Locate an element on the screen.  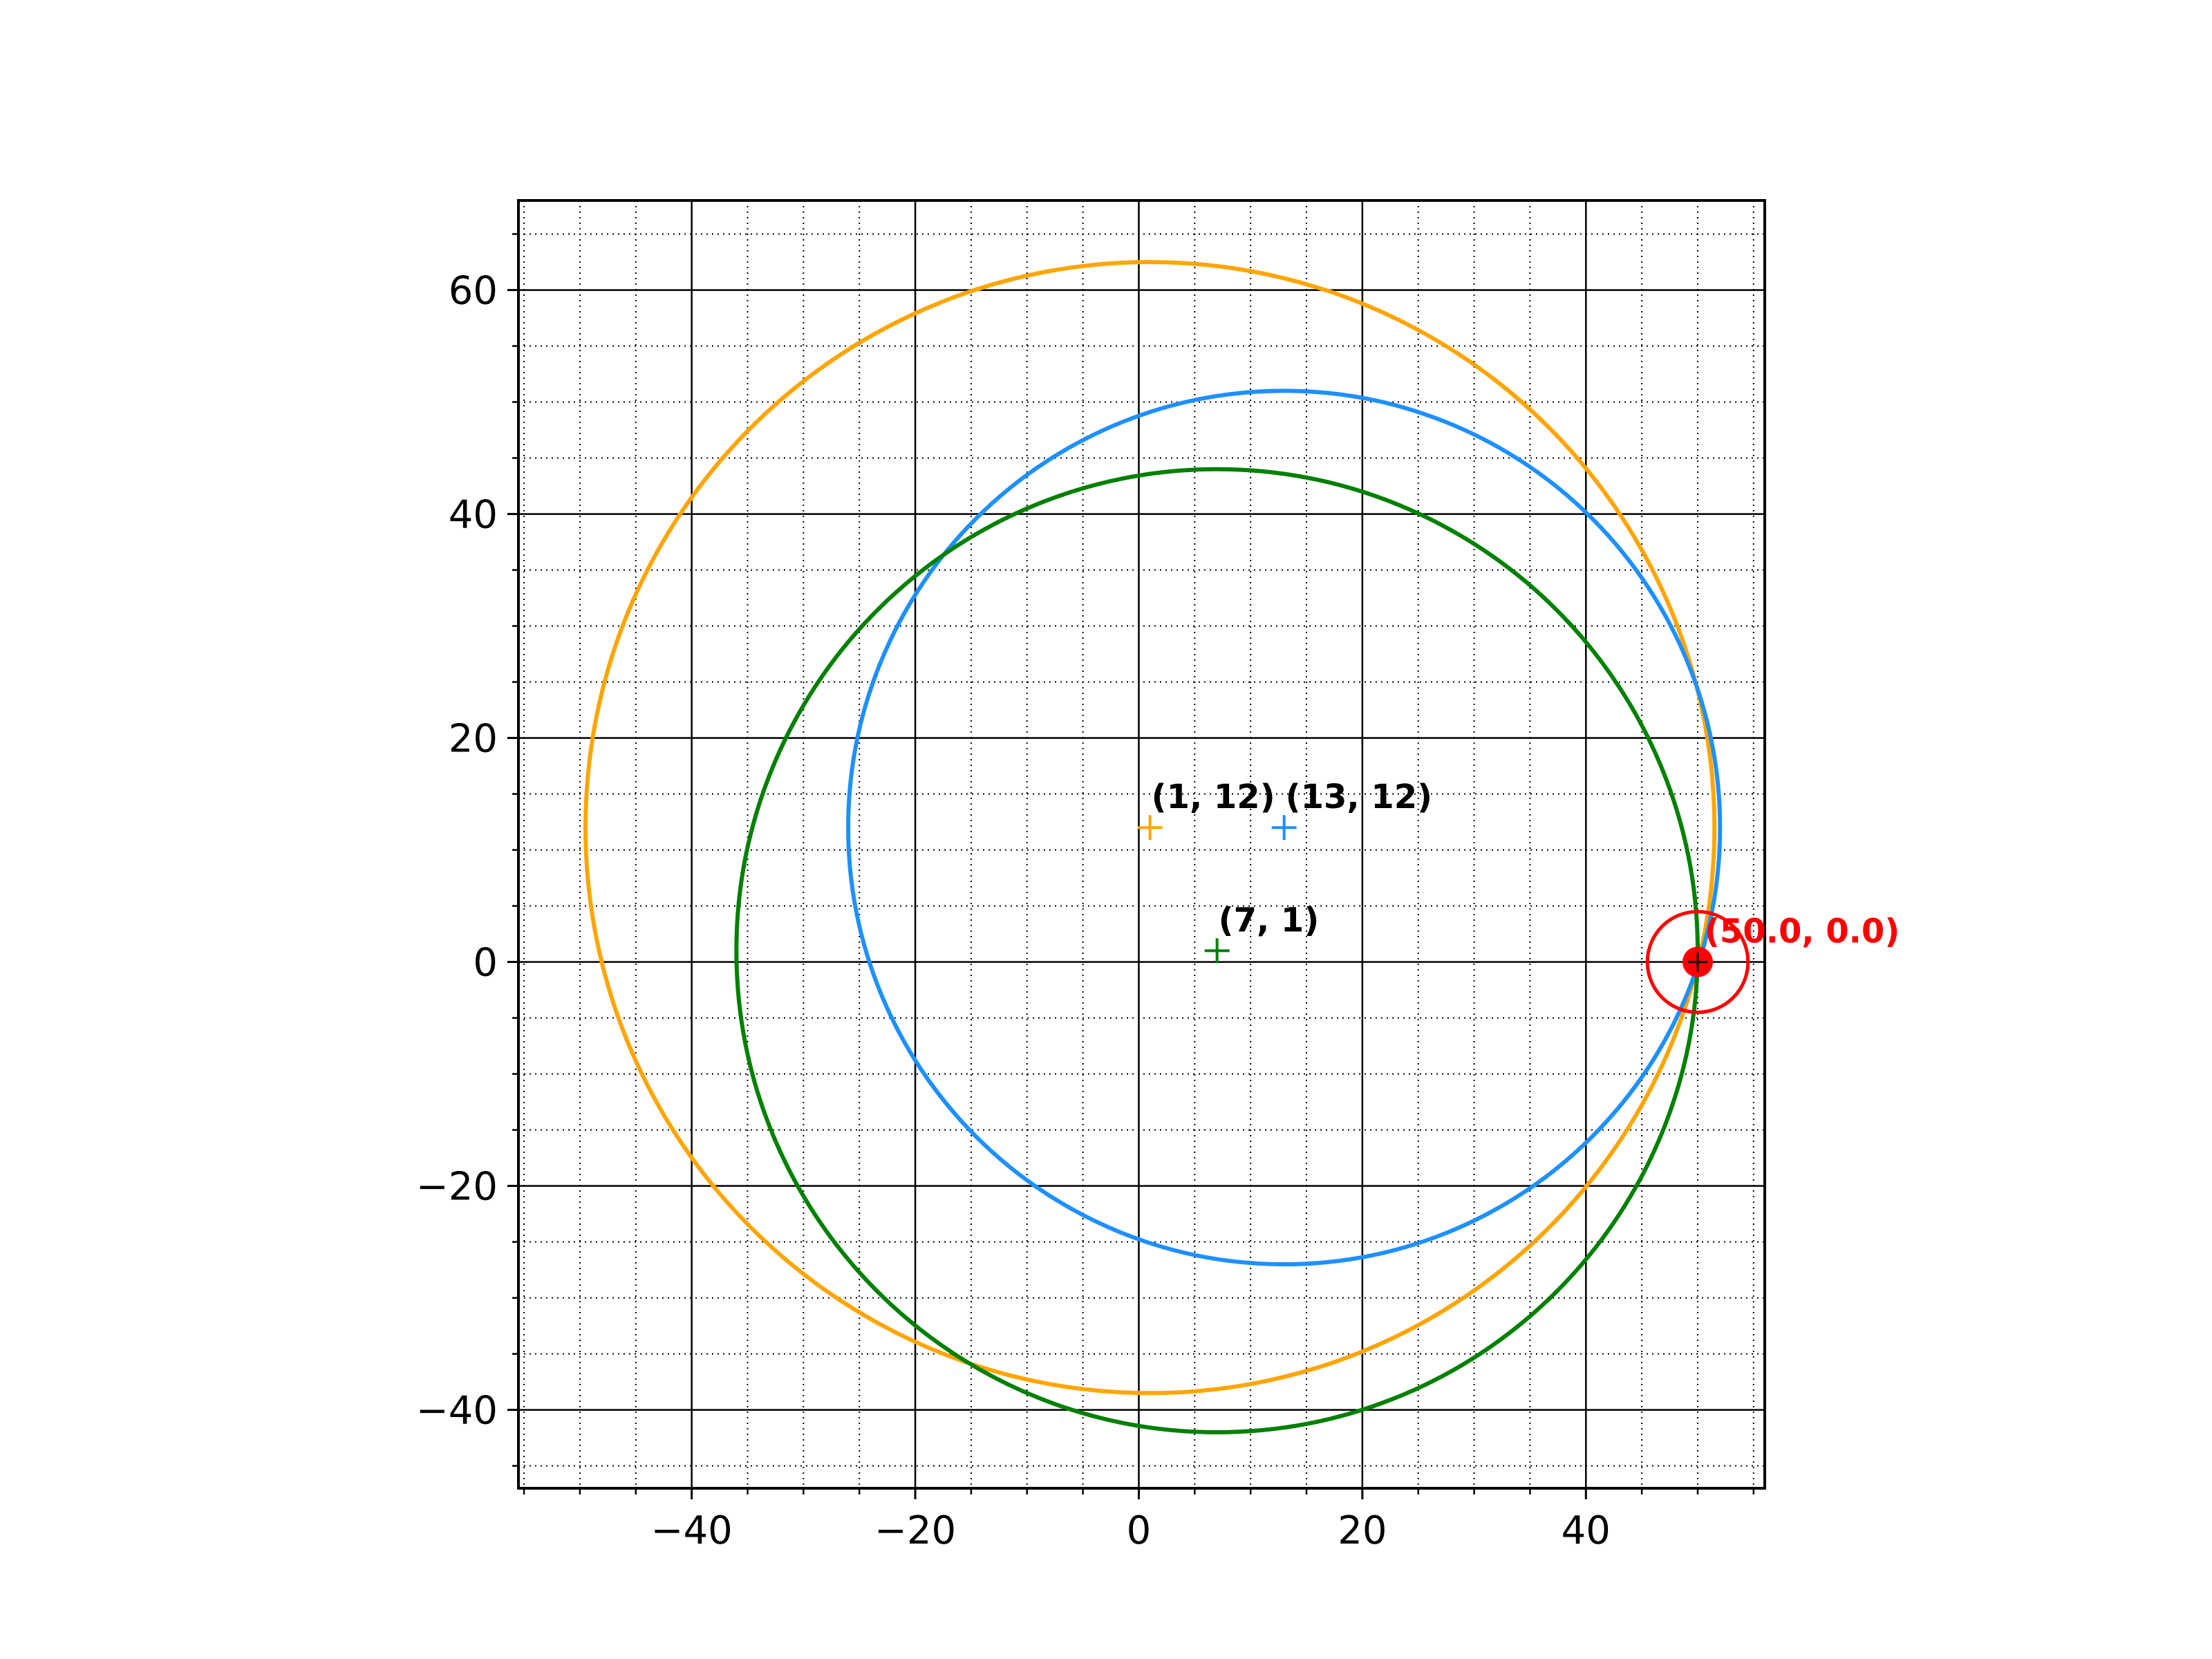
y-tick-label: 60 is located at coordinates (474, 291).